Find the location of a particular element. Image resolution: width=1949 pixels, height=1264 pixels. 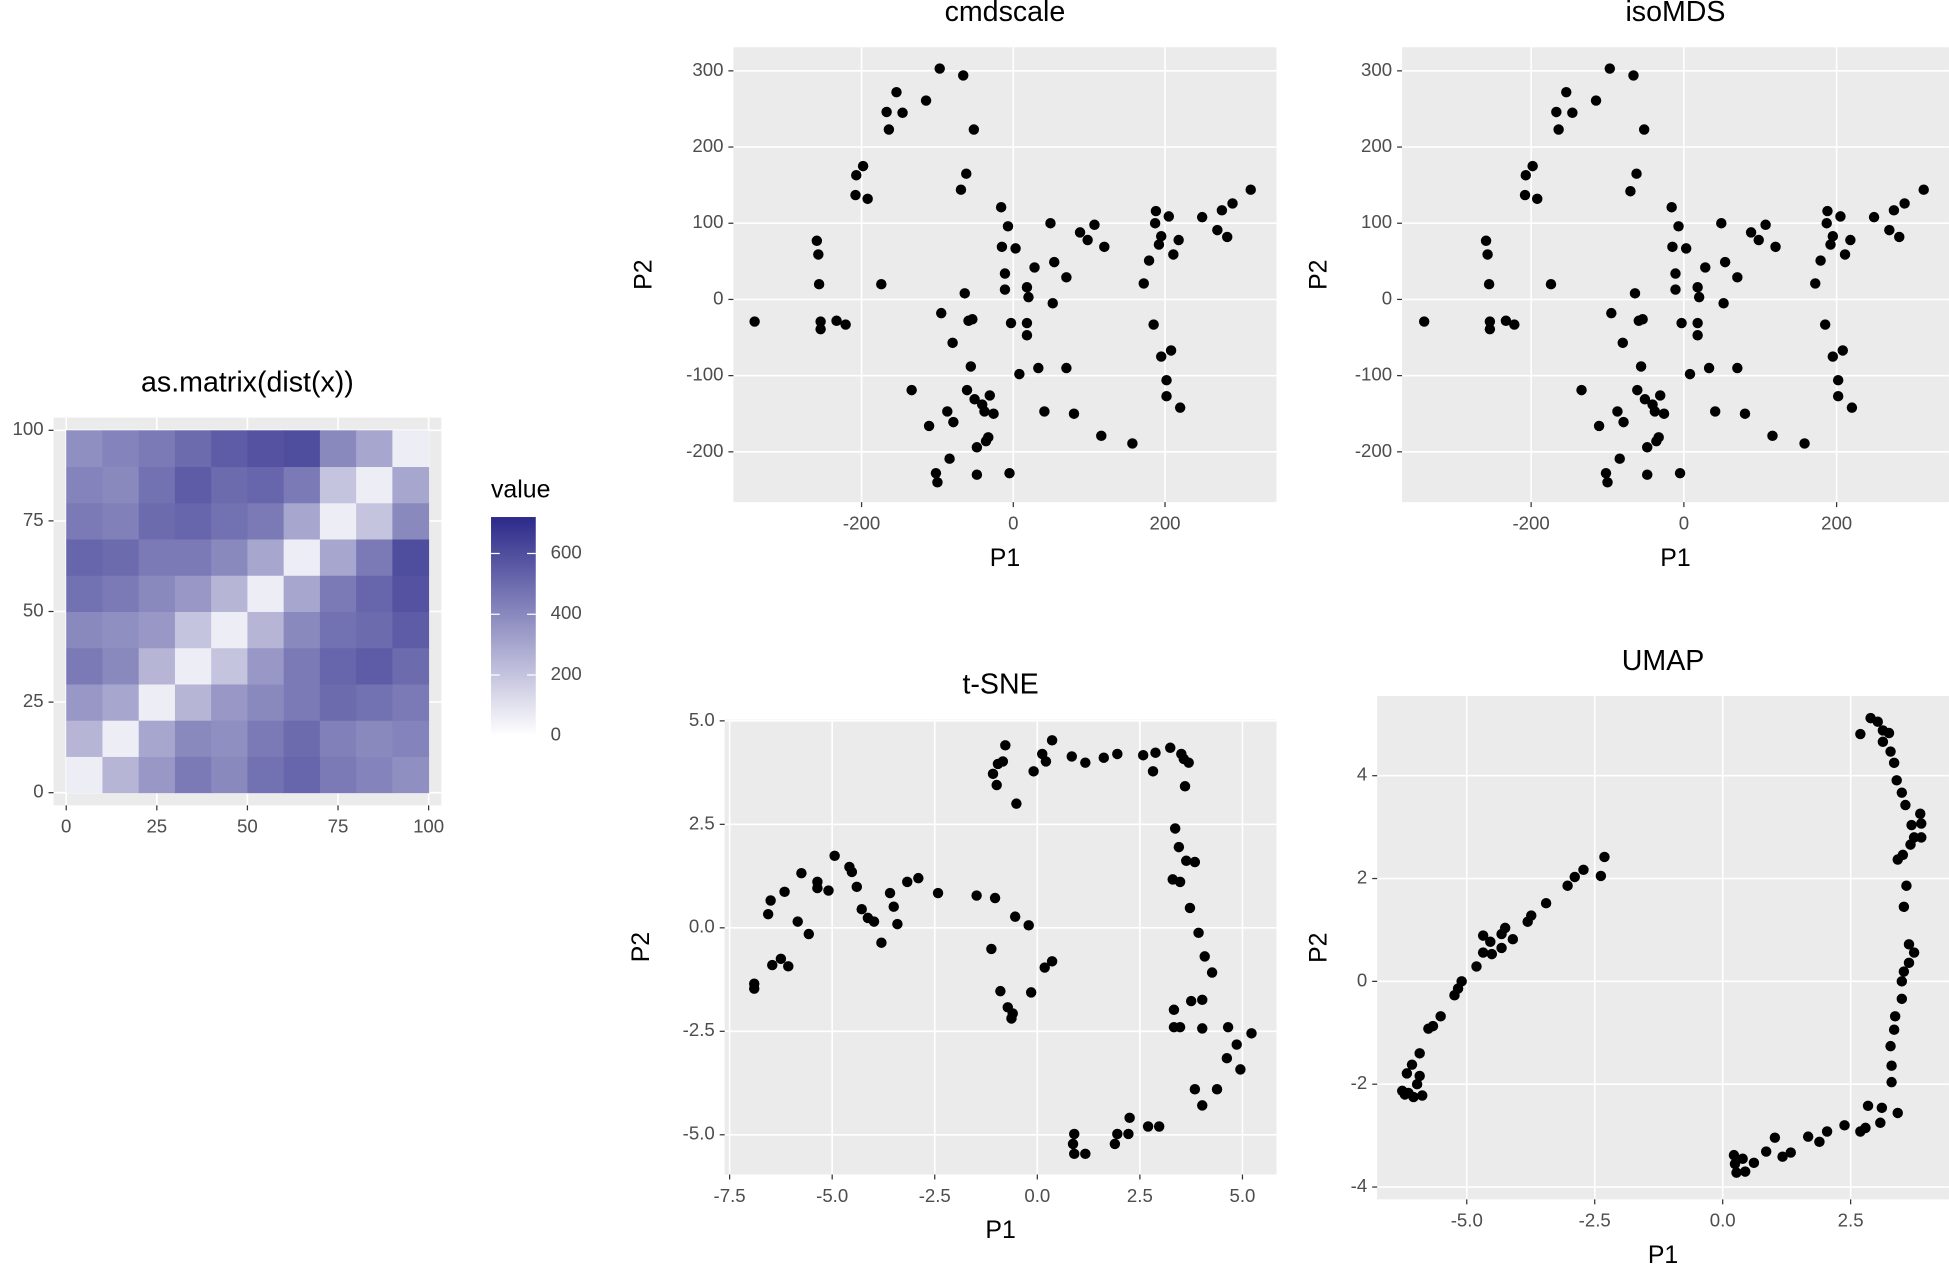

x-tick-label: 0.0 is located at coordinates (1037, 1195).